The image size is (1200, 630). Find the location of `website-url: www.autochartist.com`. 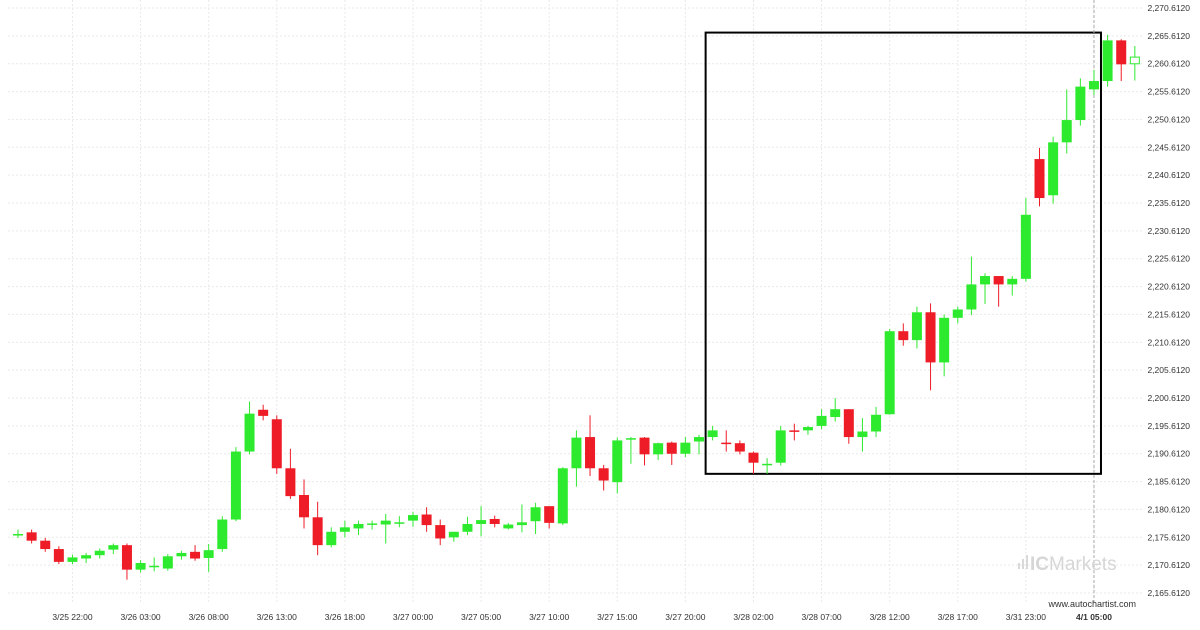

website-url: www.autochartist.com is located at coordinates (1091, 604).